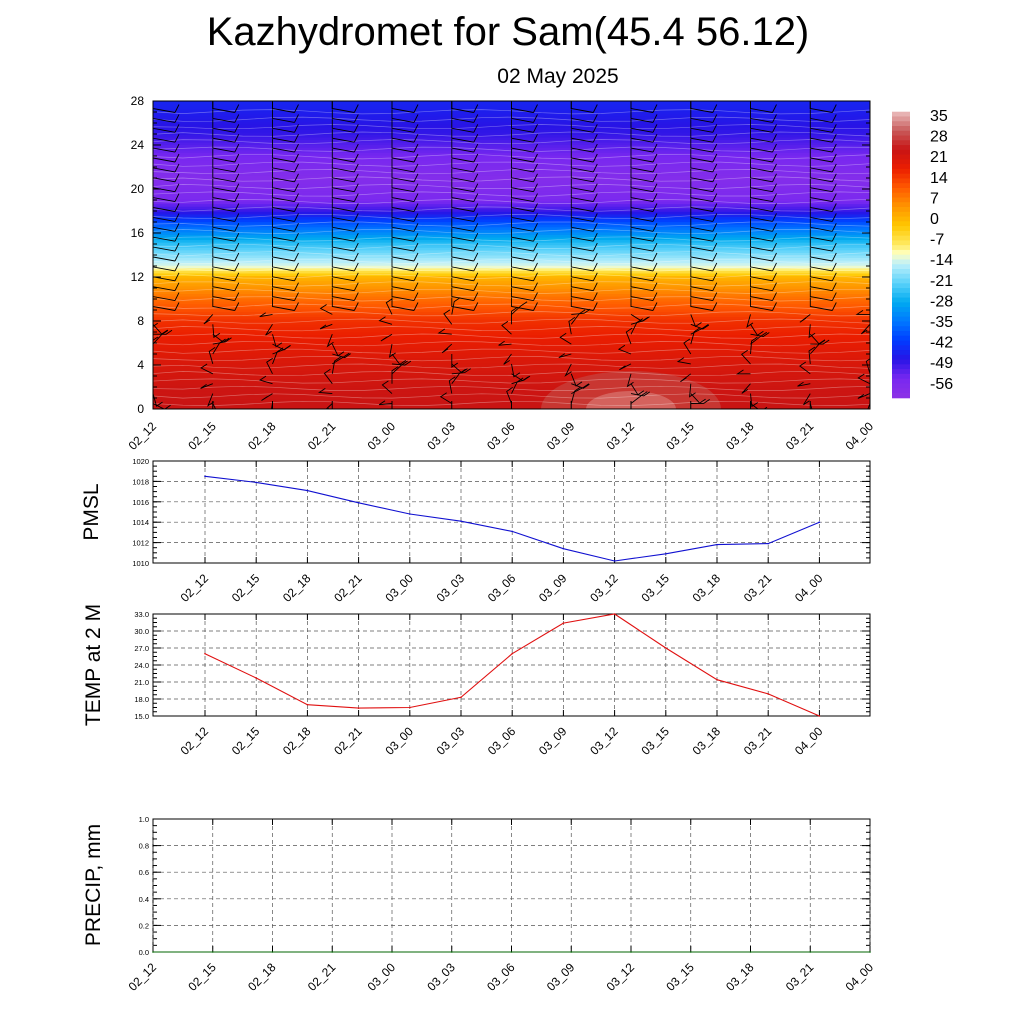 The width and height of the screenshot is (1024, 1024). I want to click on y-tick-label: 8, so click(140, 321).